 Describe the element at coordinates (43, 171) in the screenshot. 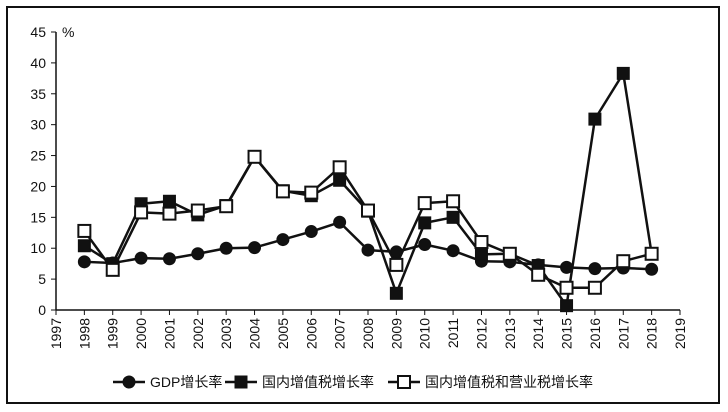

I see `y-ticks: 0 5 10 15 20 25 30 35 40 45` at that location.